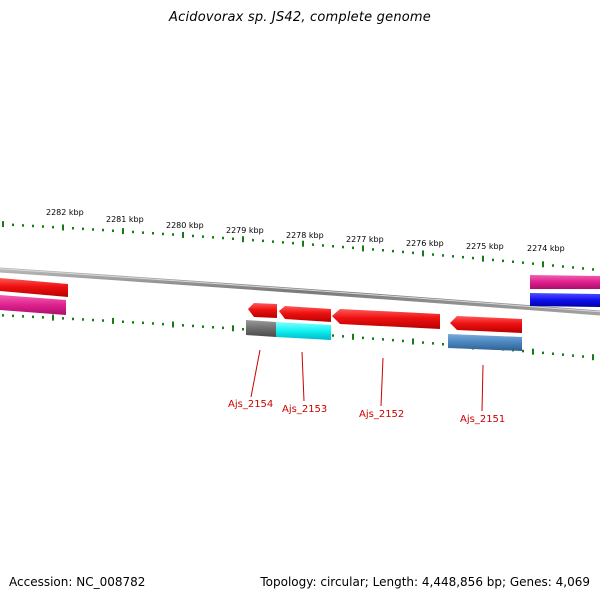 The width and height of the screenshot is (600, 600). I want to click on feature-red-left, so click(34, 287).